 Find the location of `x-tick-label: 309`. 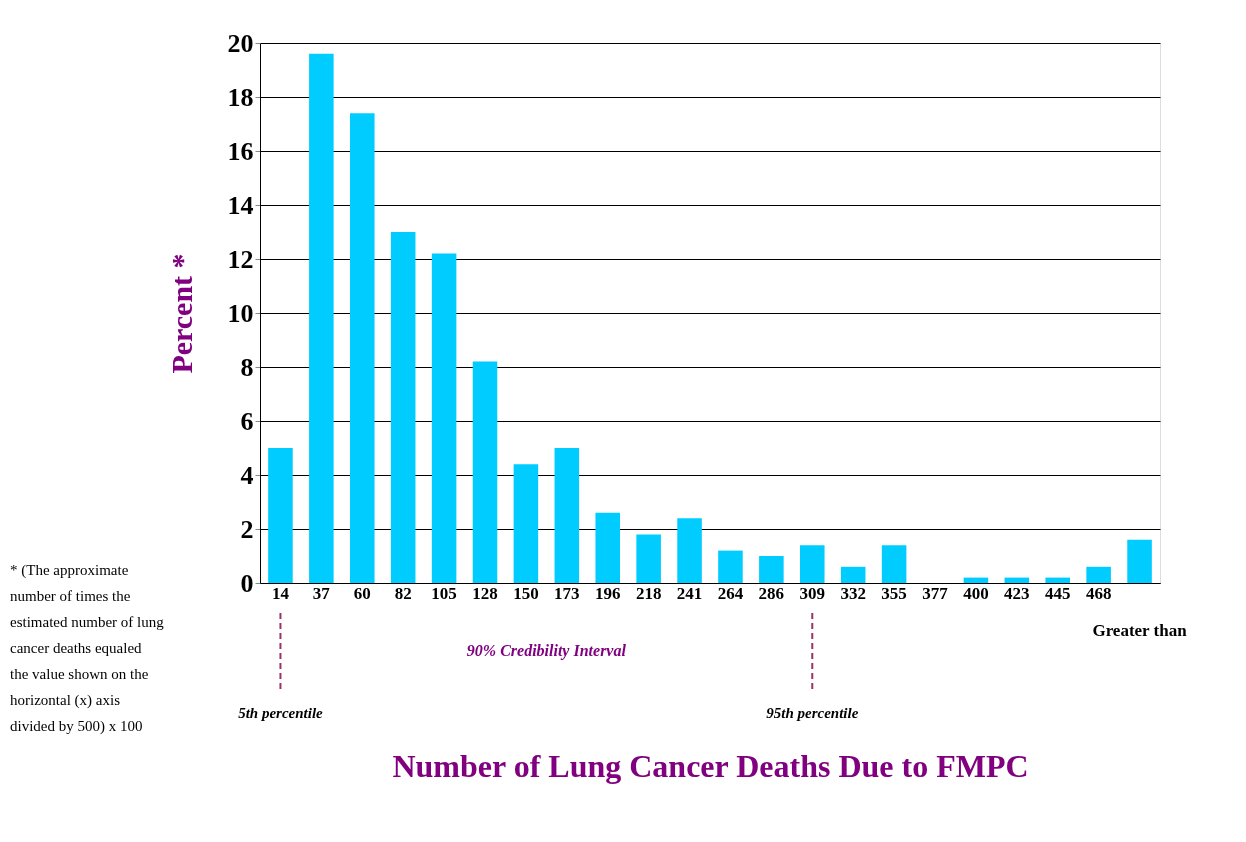

x-tick-label: 309 is located at coordinates (812, 593).